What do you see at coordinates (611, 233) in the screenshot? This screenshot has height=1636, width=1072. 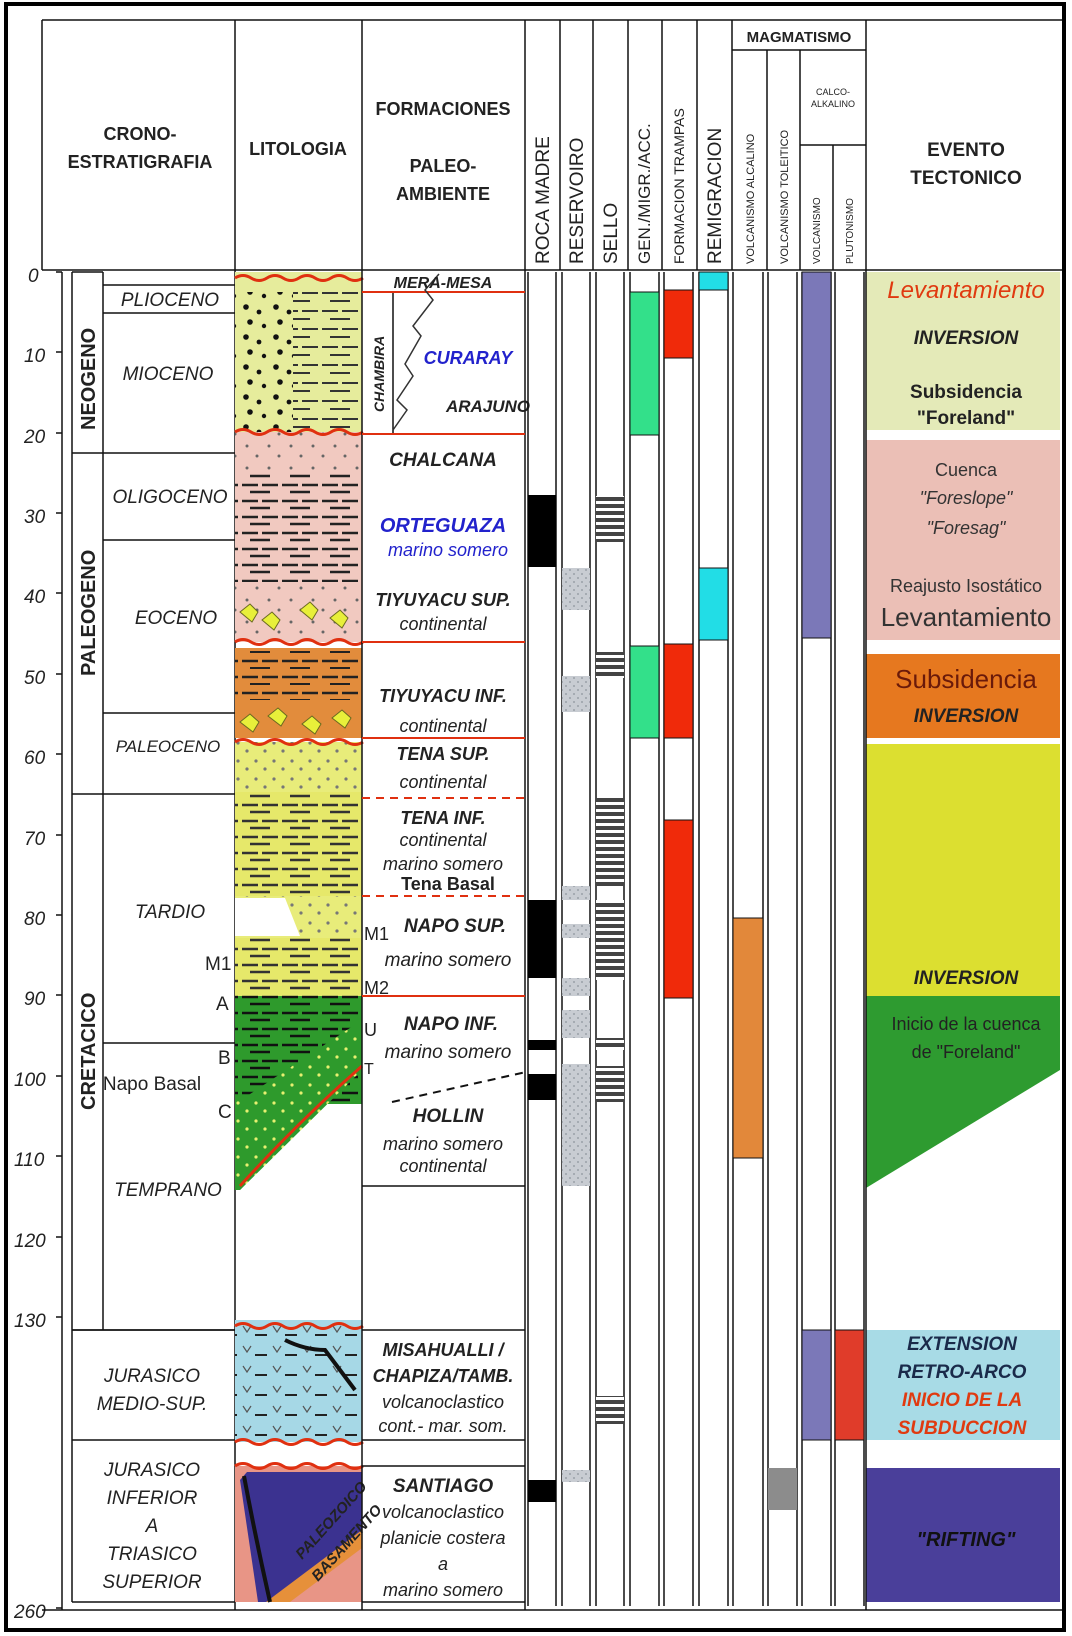 I see `header-sello: SELLO` at bounding box center [611, 233].